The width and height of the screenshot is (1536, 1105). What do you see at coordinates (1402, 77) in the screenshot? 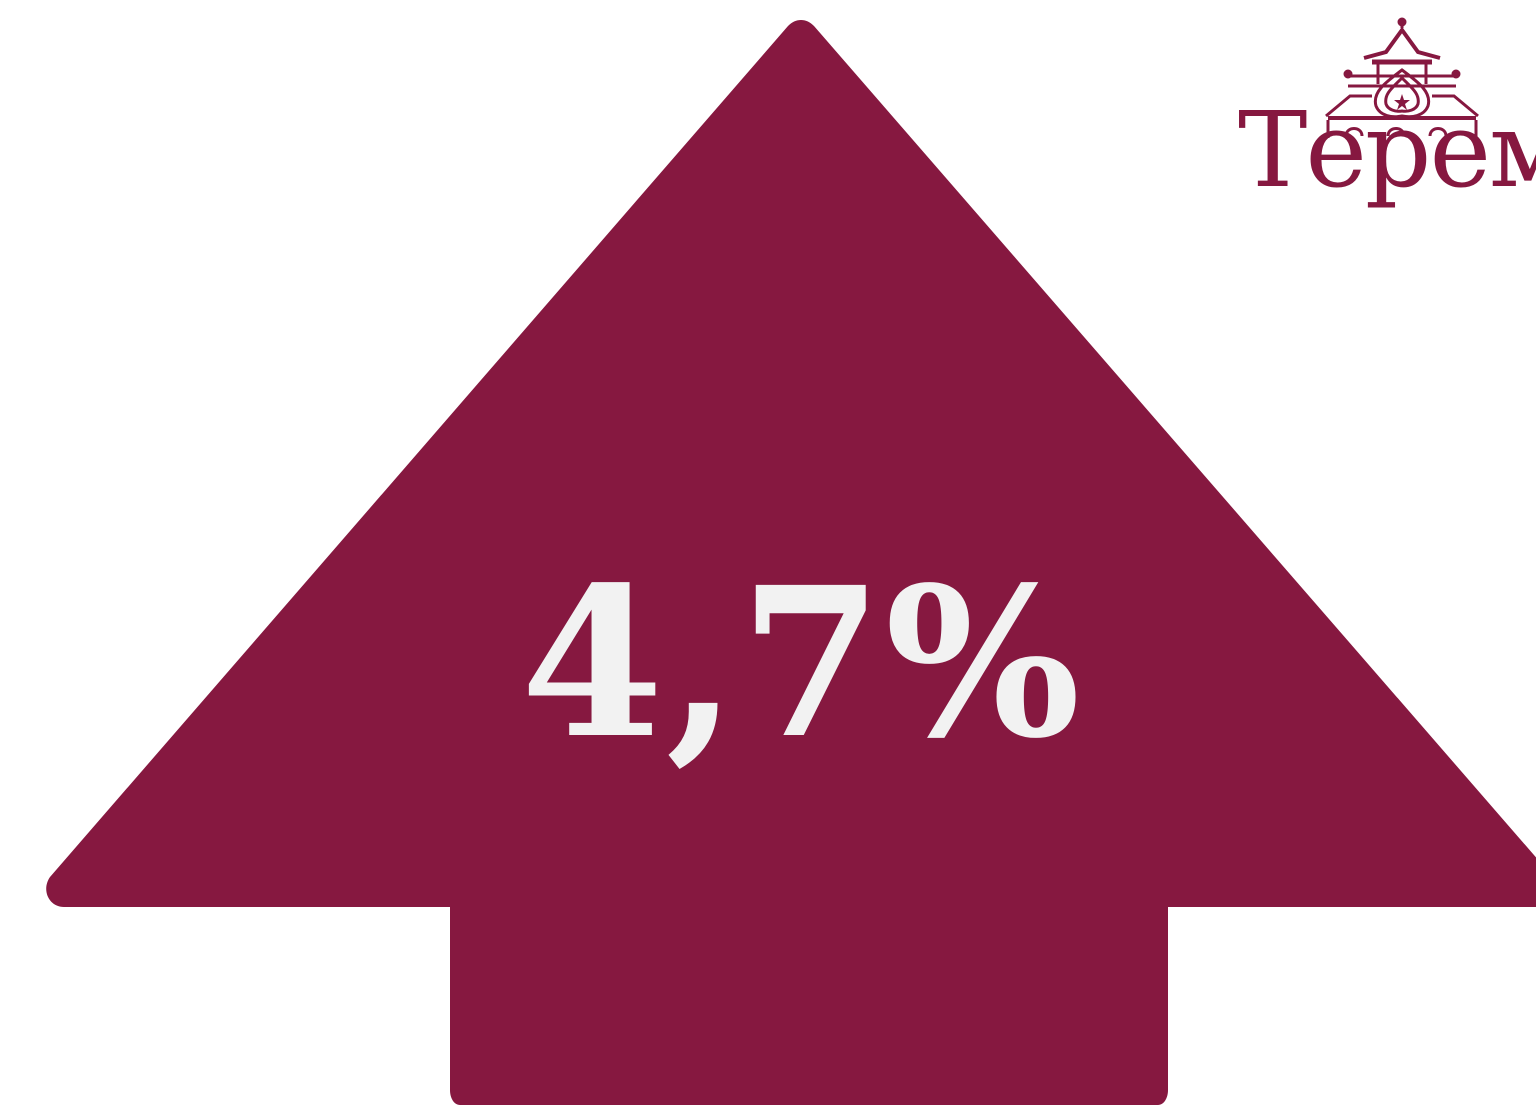
I see `terem-roof-icon` at bounding box center [1402, 77].